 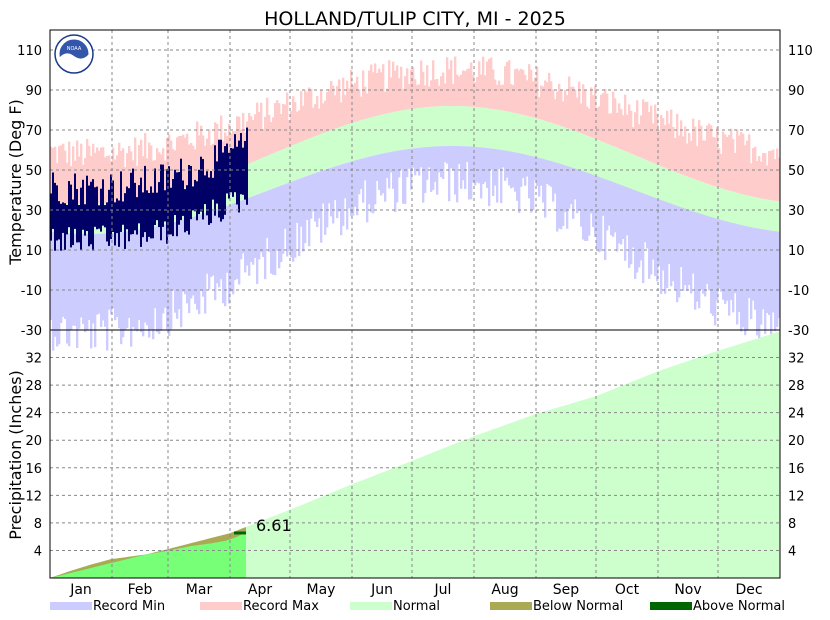 I want to click on legend-swatch, so click(x=71, y=606).